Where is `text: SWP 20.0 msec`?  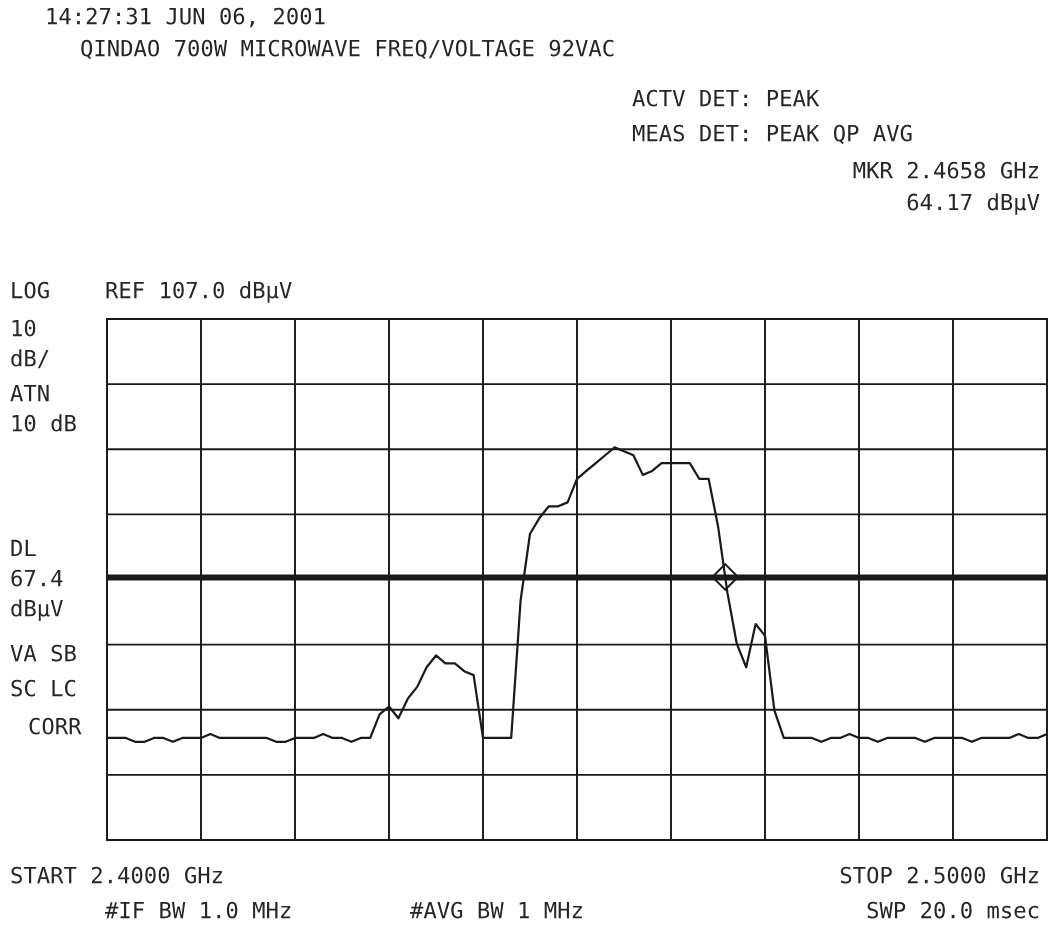
text: SWP 20.0 msec is located at coordinates (953, 910).